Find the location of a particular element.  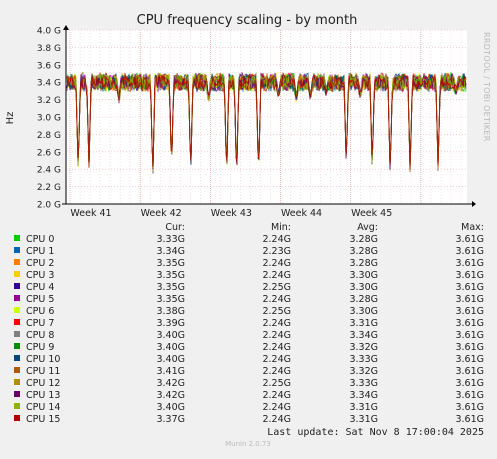

legend-label: CPU 7 is located at coordinates (40, 323).